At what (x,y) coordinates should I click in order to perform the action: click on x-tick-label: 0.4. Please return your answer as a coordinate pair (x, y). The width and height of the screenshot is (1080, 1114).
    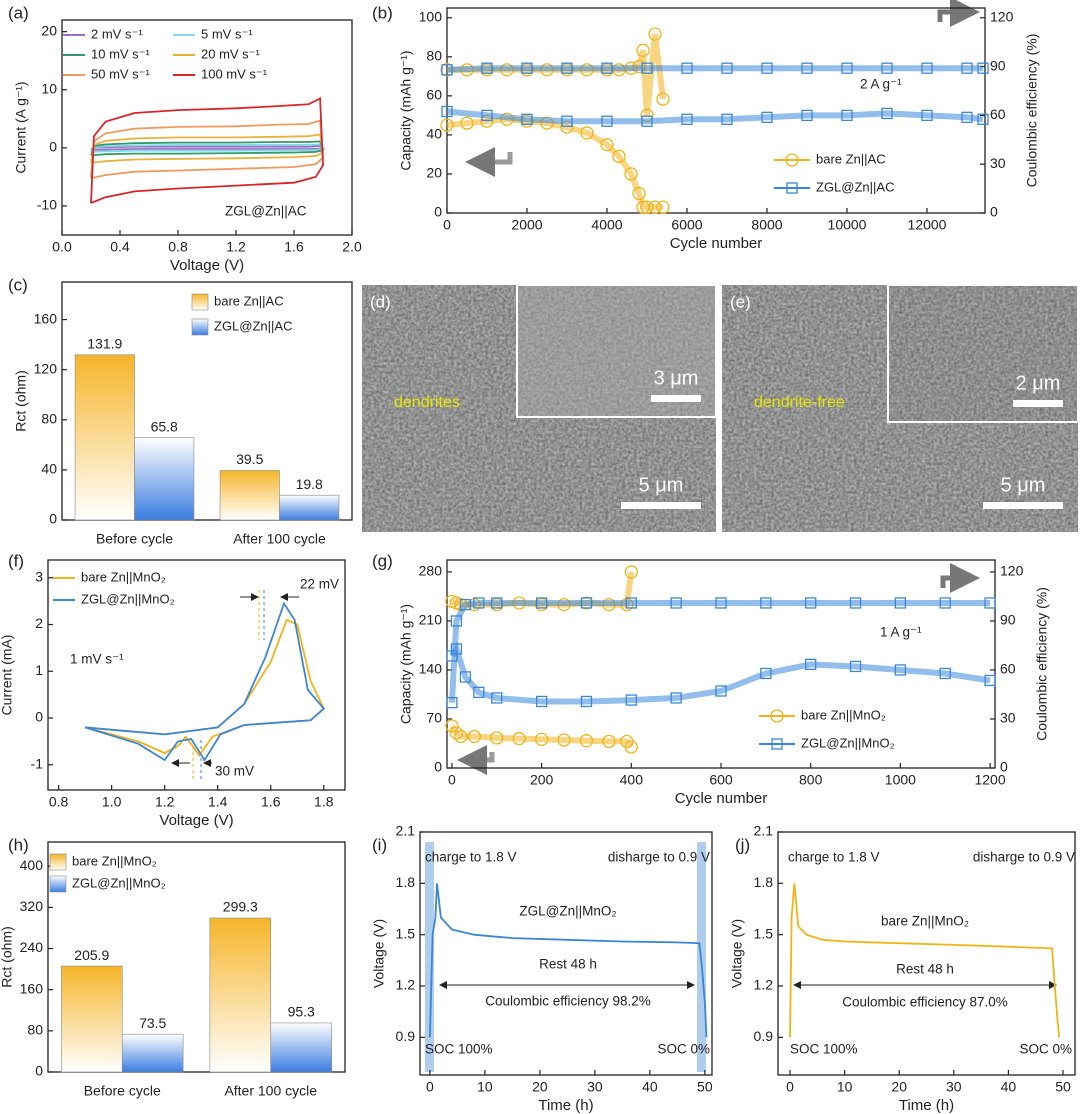
    Looking at the image, I should click on (120, 247).